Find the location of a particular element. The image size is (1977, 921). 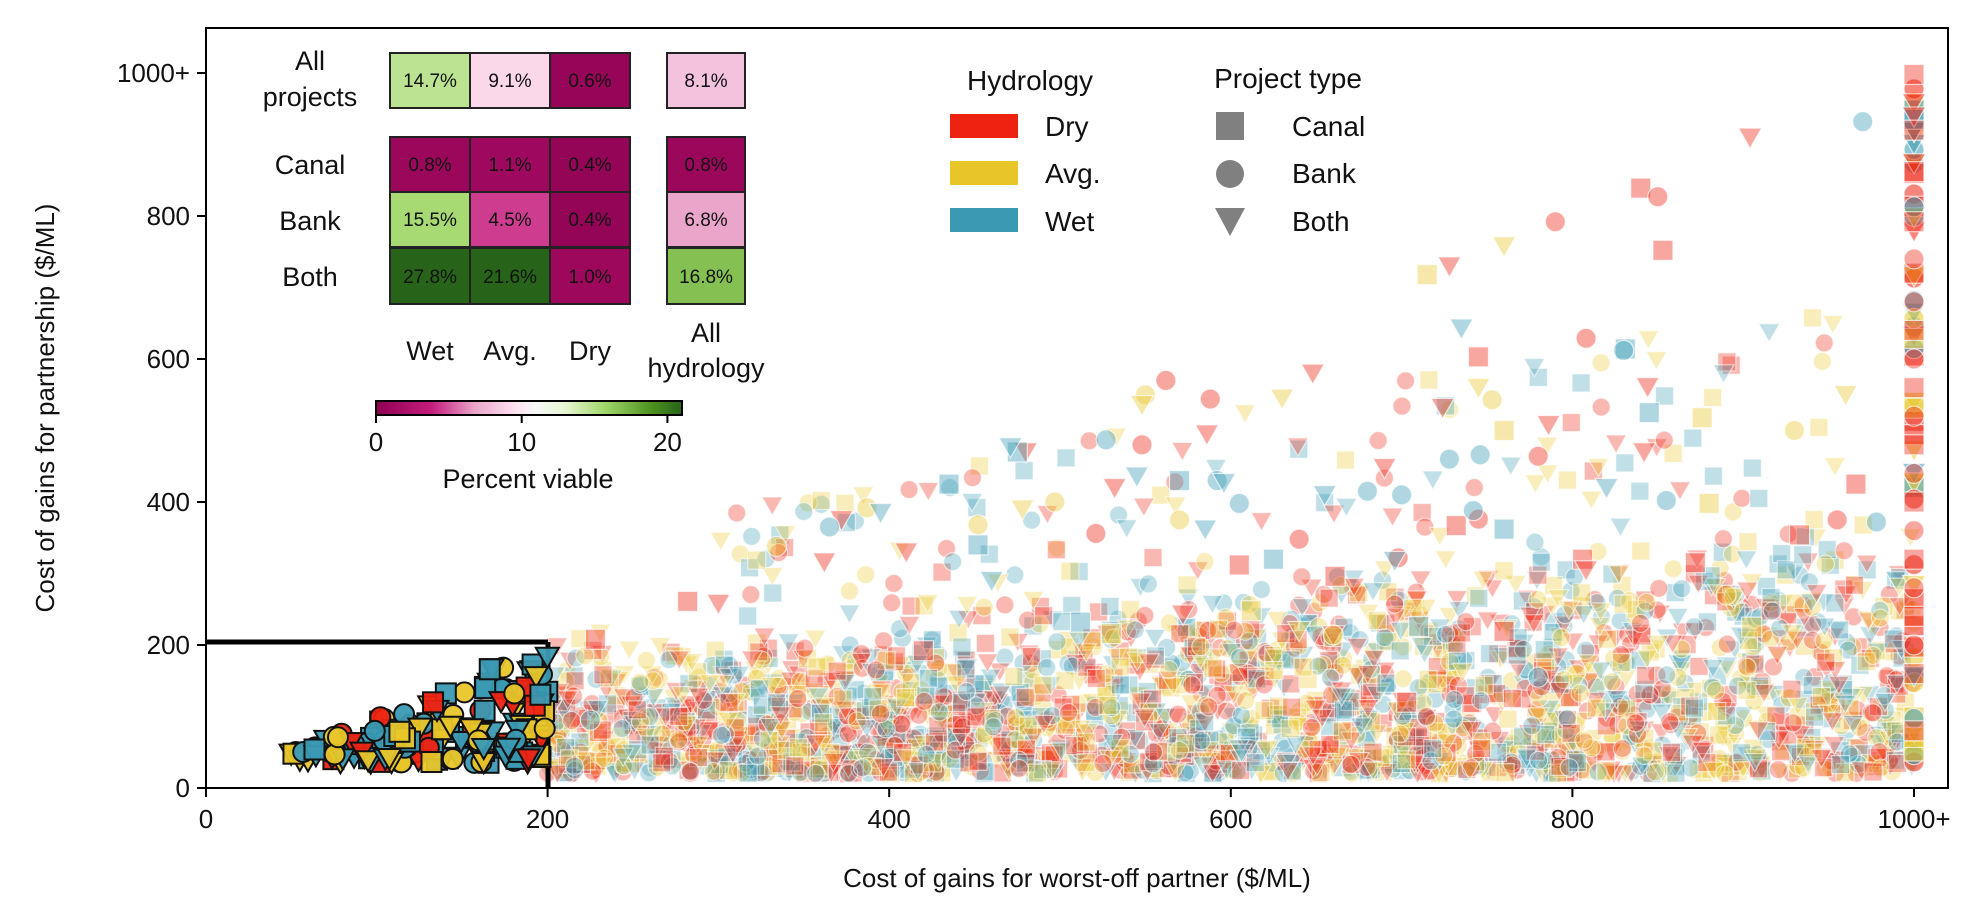

heatmap-row-label-bank: Bank is located at coordinates (310, 221).